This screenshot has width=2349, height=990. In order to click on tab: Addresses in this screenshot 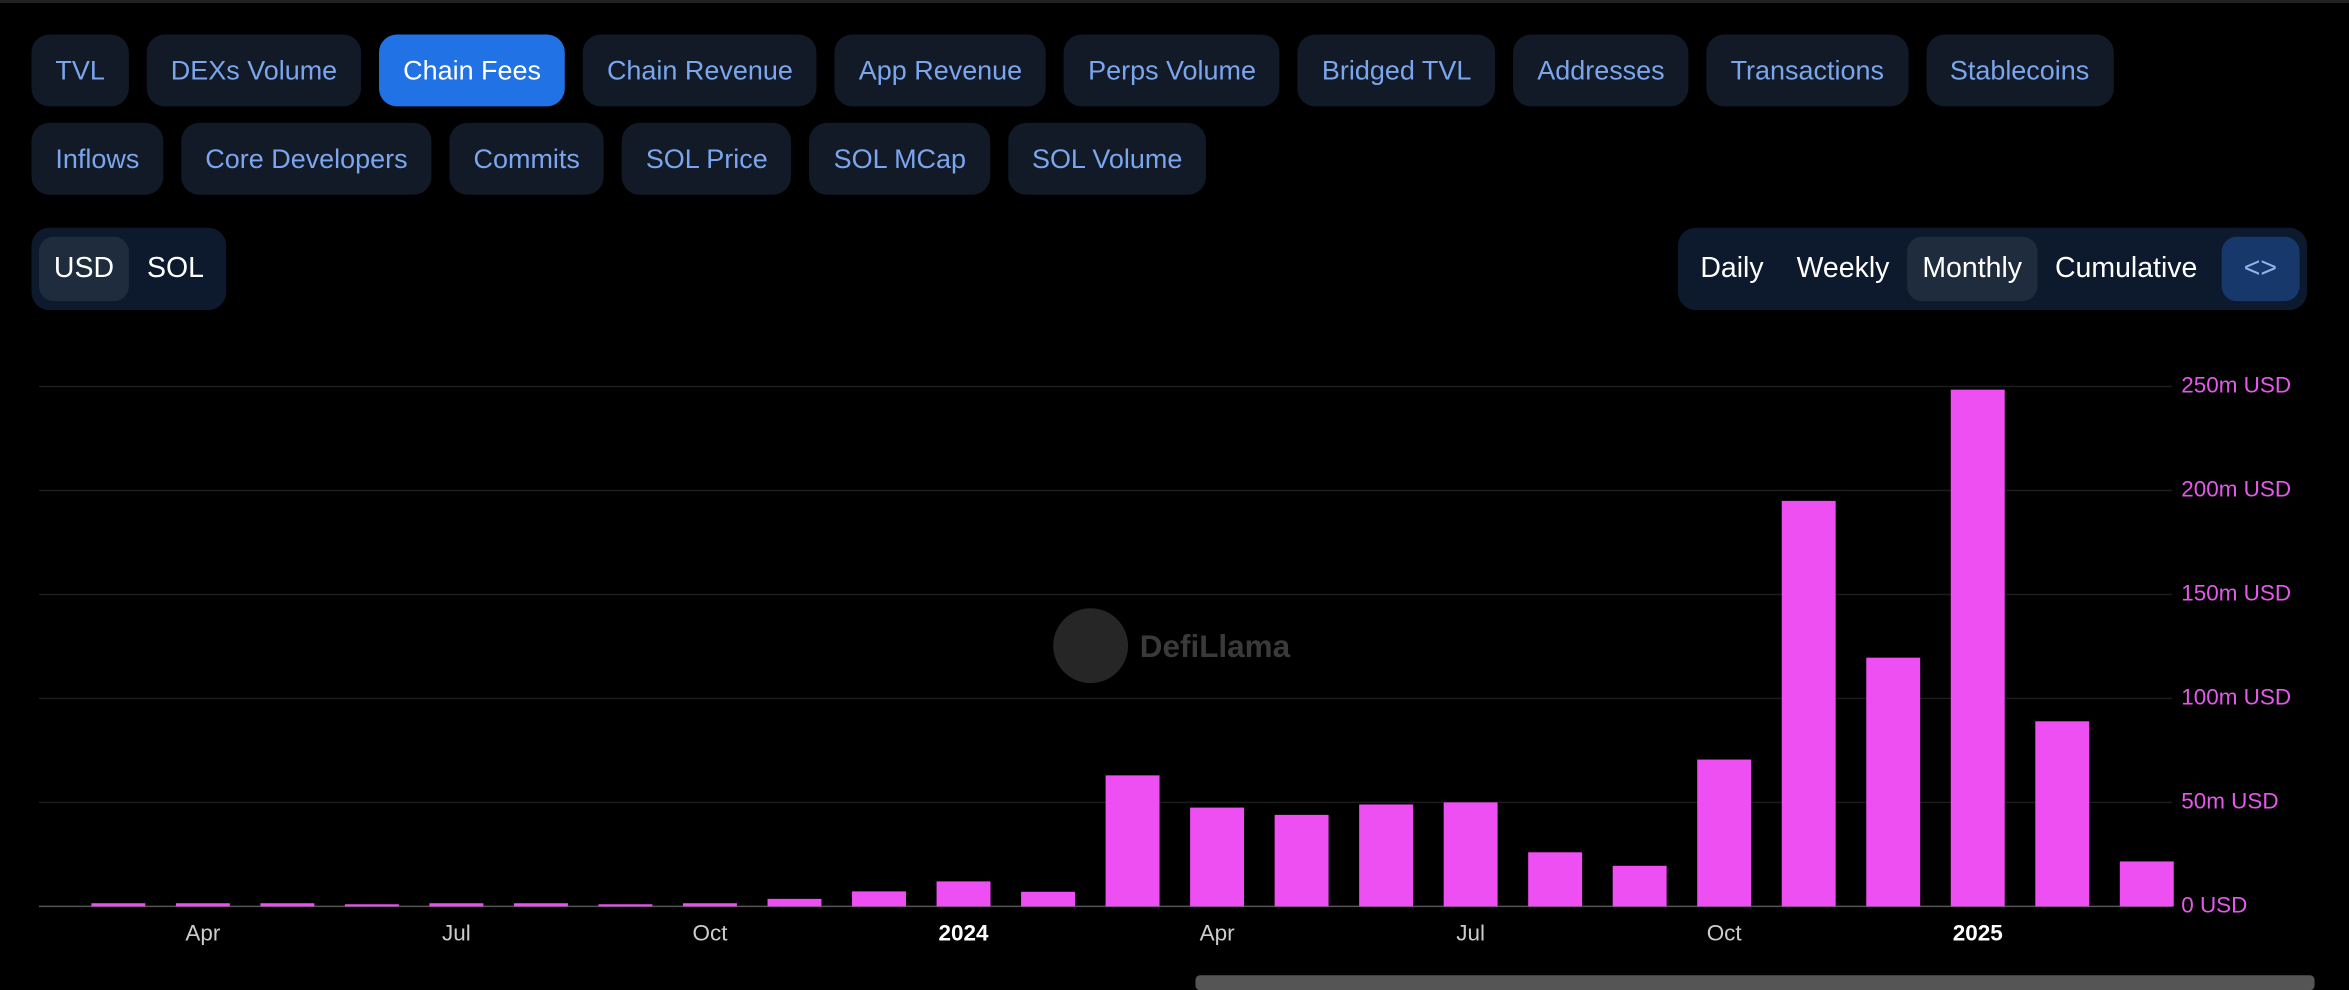, I will do `click(1601, 70)`.